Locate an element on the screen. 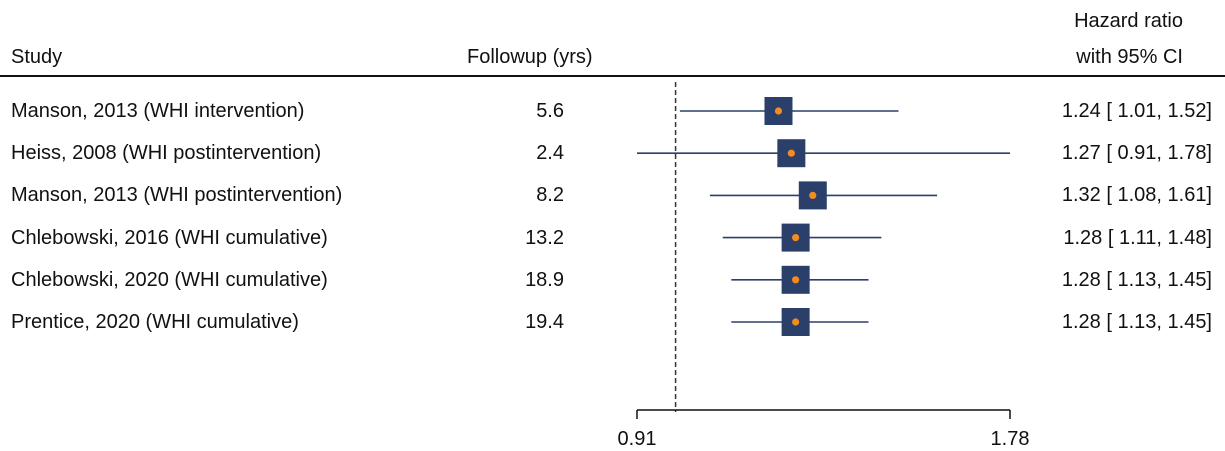 This screenshot has width=1225, height=451. header-divider is located at coordinates (612, 76).